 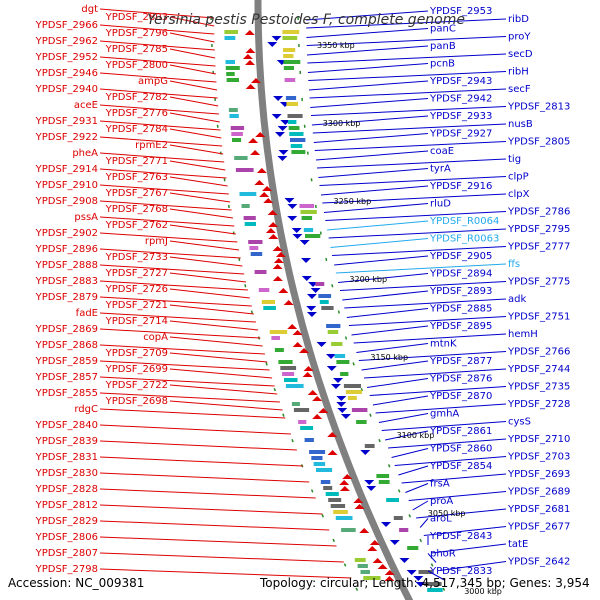 I want to click on gene-label-minus: YPDSF_2807, so click(x=66, y=553).